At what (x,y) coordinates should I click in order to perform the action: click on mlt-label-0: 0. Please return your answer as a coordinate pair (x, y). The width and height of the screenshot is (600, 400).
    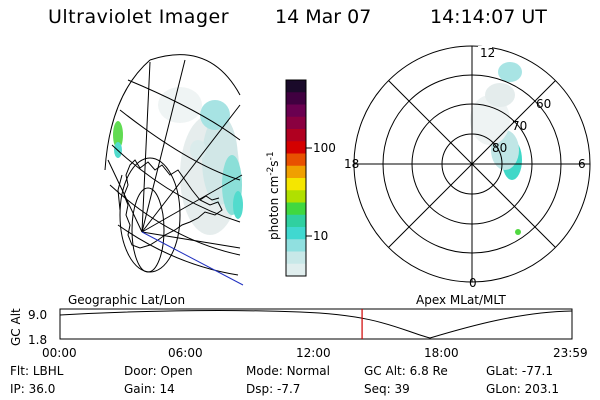
    Looking at the image, I should click on (473, 283).